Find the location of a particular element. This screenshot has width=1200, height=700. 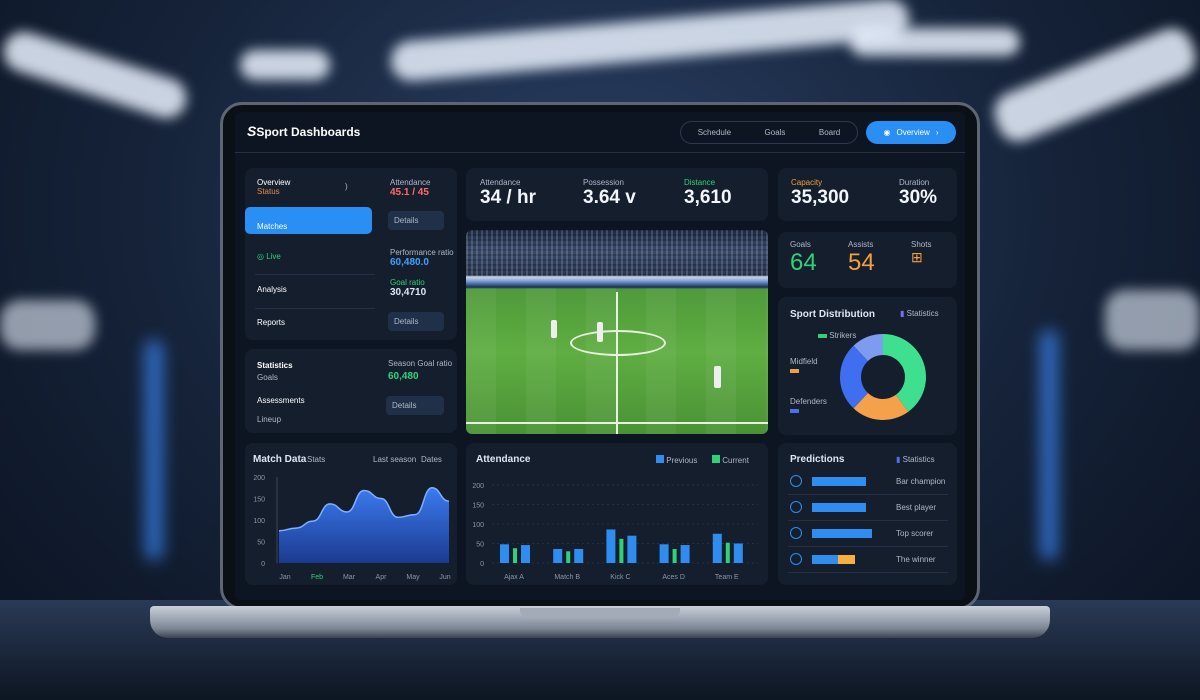

panel-title: Sport Distribution is located at coordinates (832, 314).